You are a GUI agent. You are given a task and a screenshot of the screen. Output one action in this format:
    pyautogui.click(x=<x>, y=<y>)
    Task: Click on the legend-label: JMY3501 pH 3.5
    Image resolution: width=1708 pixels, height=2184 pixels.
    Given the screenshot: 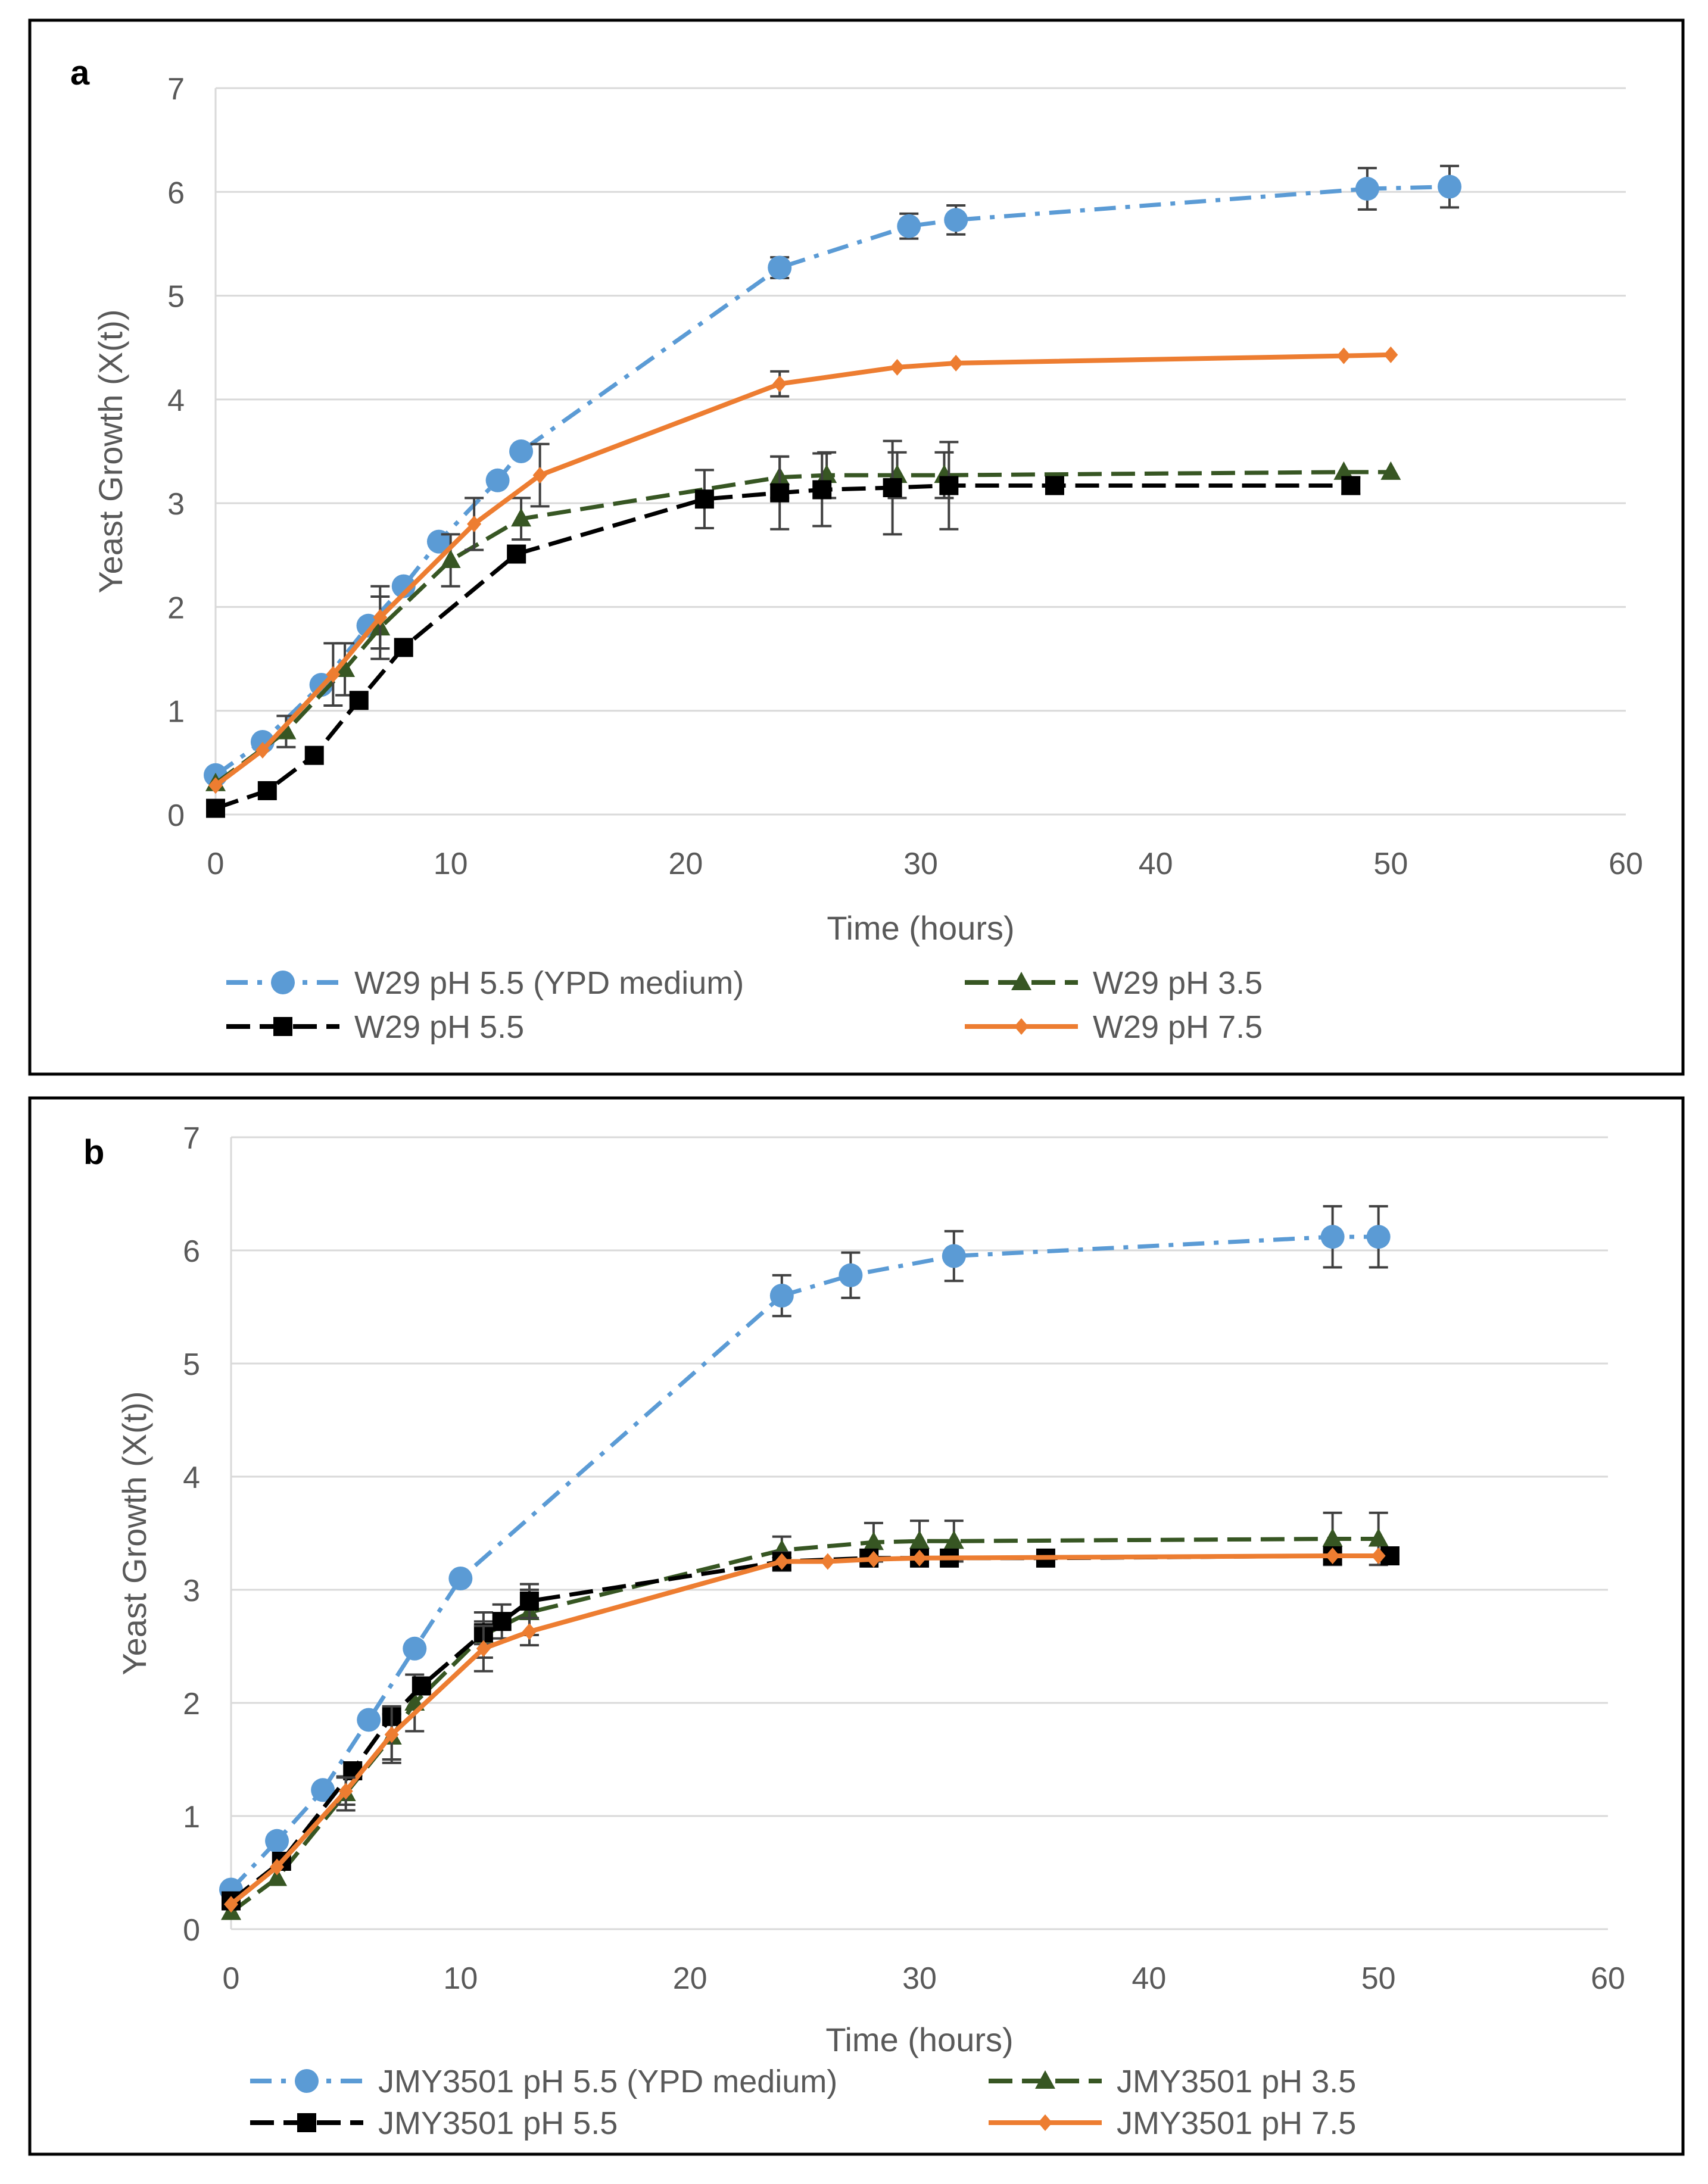 What is the action you would take?
    pyautogui.click(x=1237, y=2081)
    